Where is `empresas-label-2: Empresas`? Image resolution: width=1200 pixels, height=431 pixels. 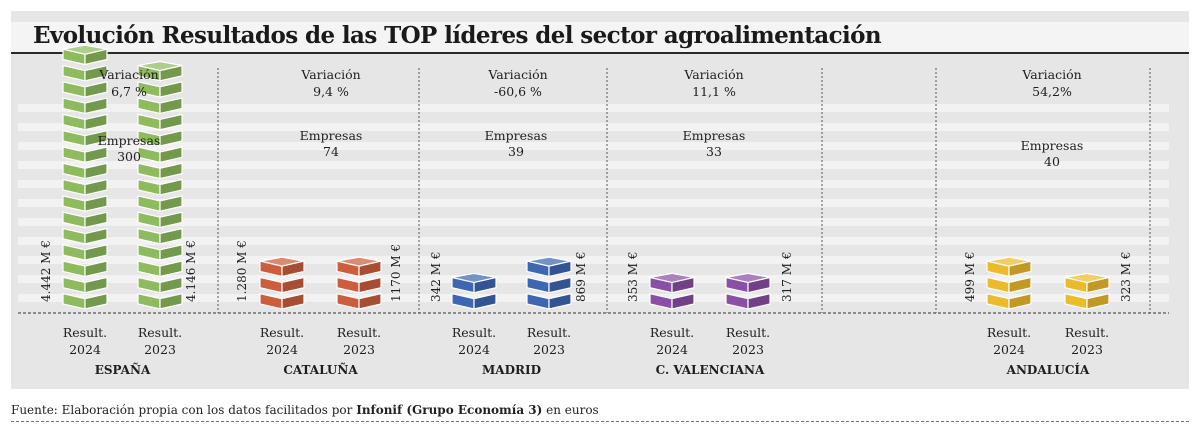
empresas-label-2: Empresas is located at coordinates (516, 135).